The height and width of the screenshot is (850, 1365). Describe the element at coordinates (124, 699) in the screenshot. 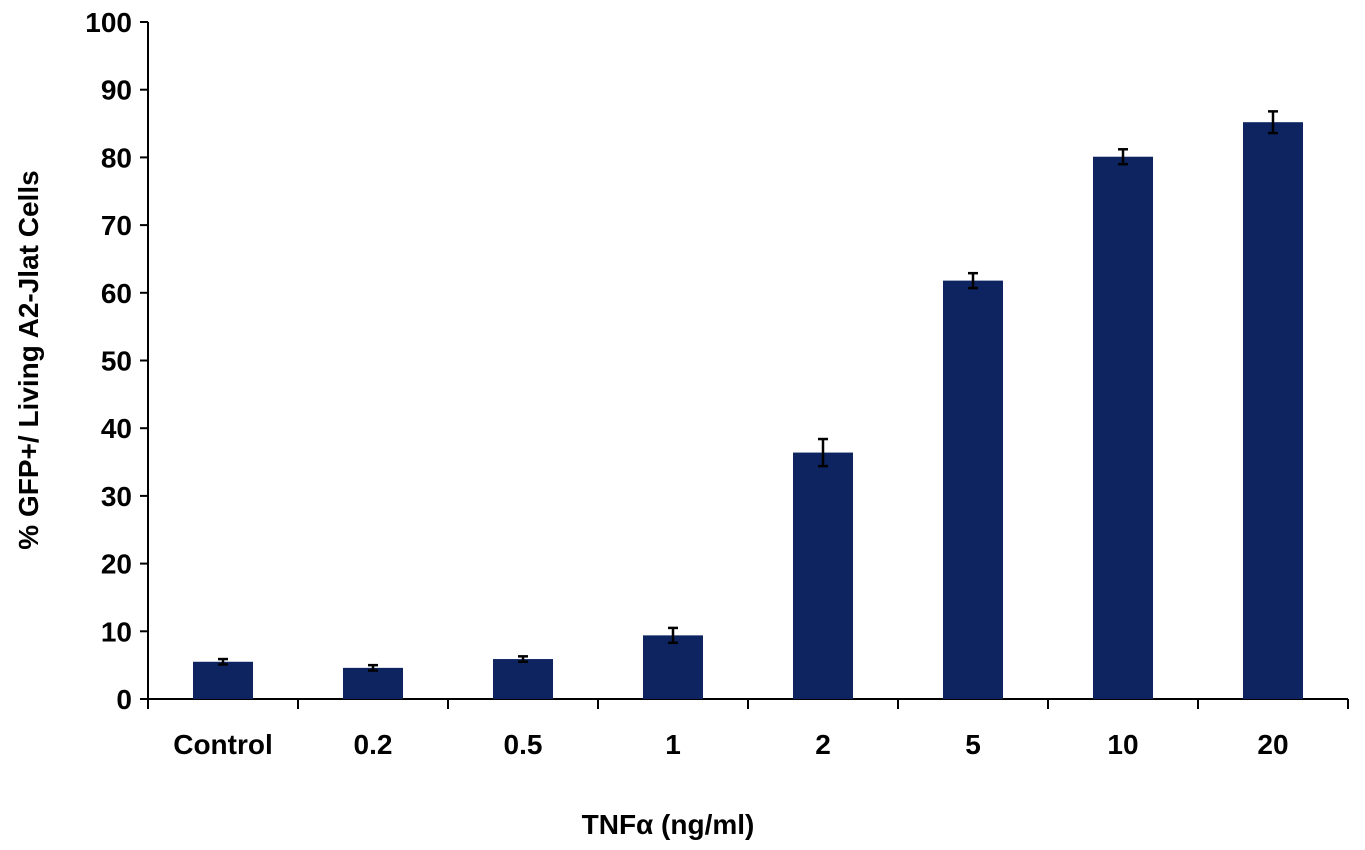

I see `y-tick-label: 0` at that location.